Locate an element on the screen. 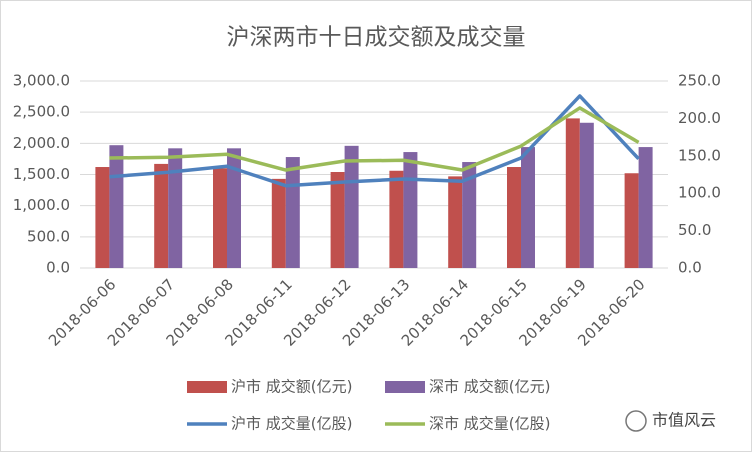 The height and width of the screenshot is (452, 752). y2-tick-label: 250.0 is located at coordinates (699, 81).